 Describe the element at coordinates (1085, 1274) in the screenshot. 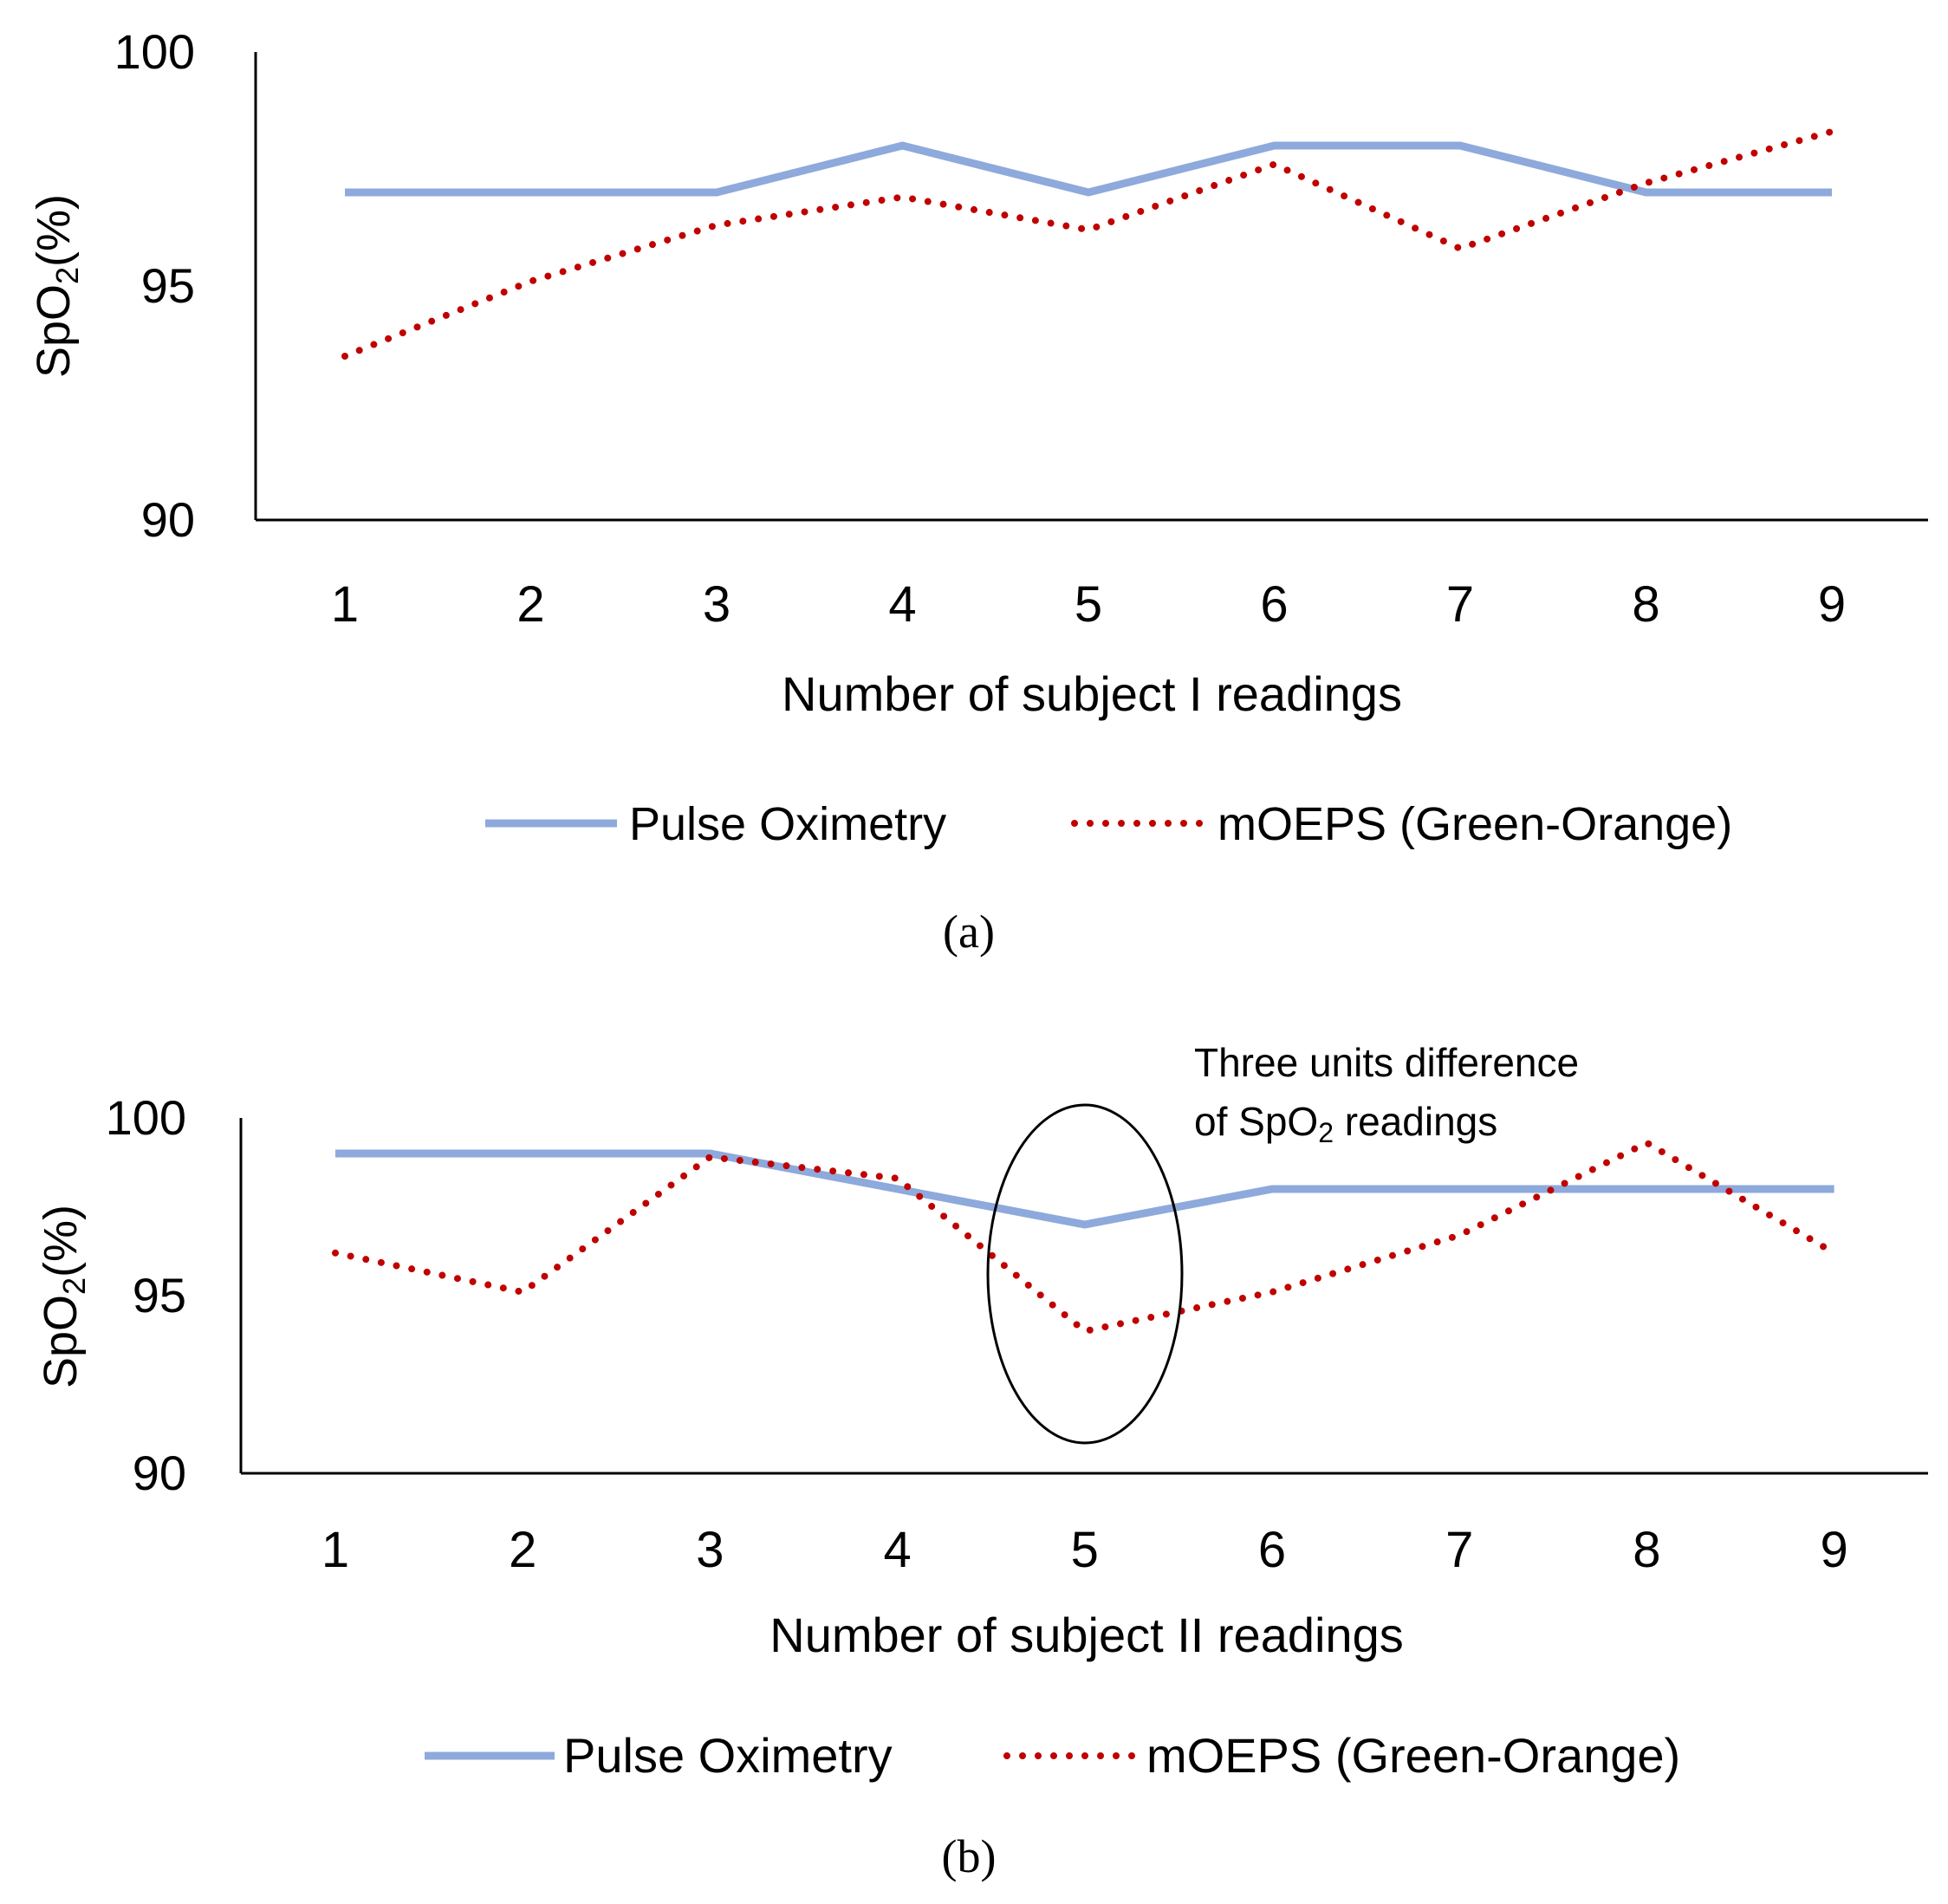

I see `annotation-ellipse` at that location.